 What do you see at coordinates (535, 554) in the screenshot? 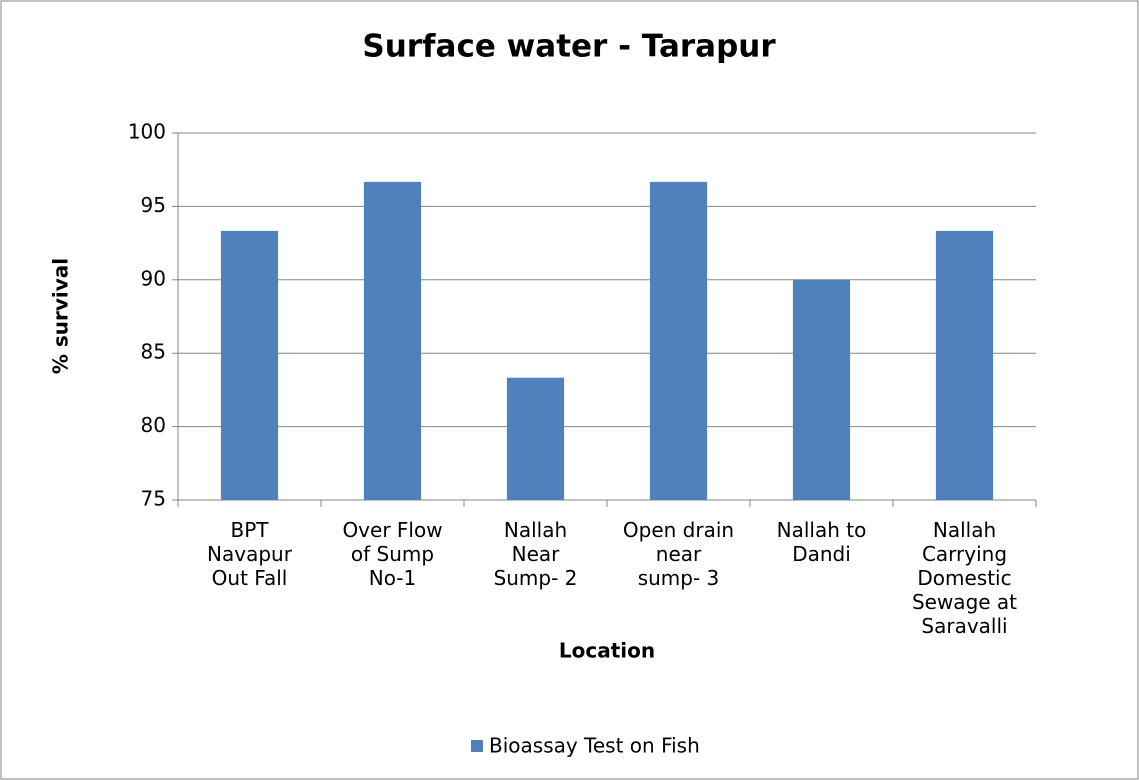
I see `x-tick-label: Nallah Near Sump- 2` at bounding box center [535, 554].